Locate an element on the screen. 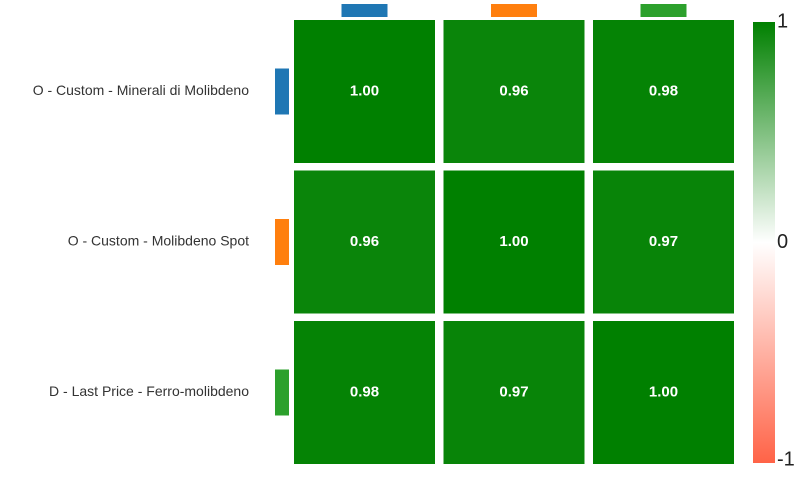  colorbar is located at coordinates (764, 242).